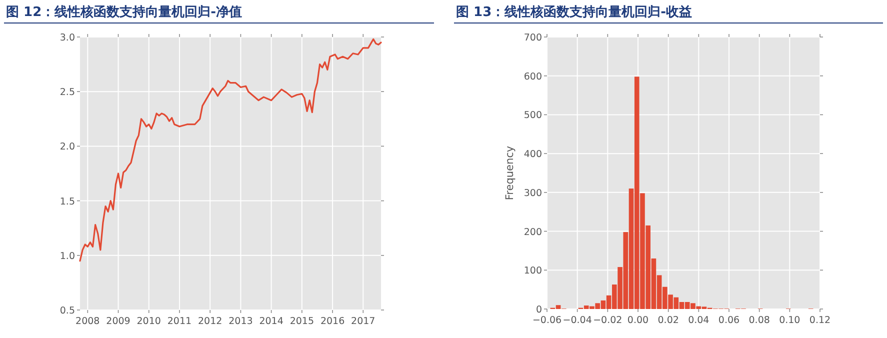 The height and width of the screenshot is (338, 887). Describe the element at coordinates (533, 193) in the screenshot. I see `y-tick-label: 300` at that location.